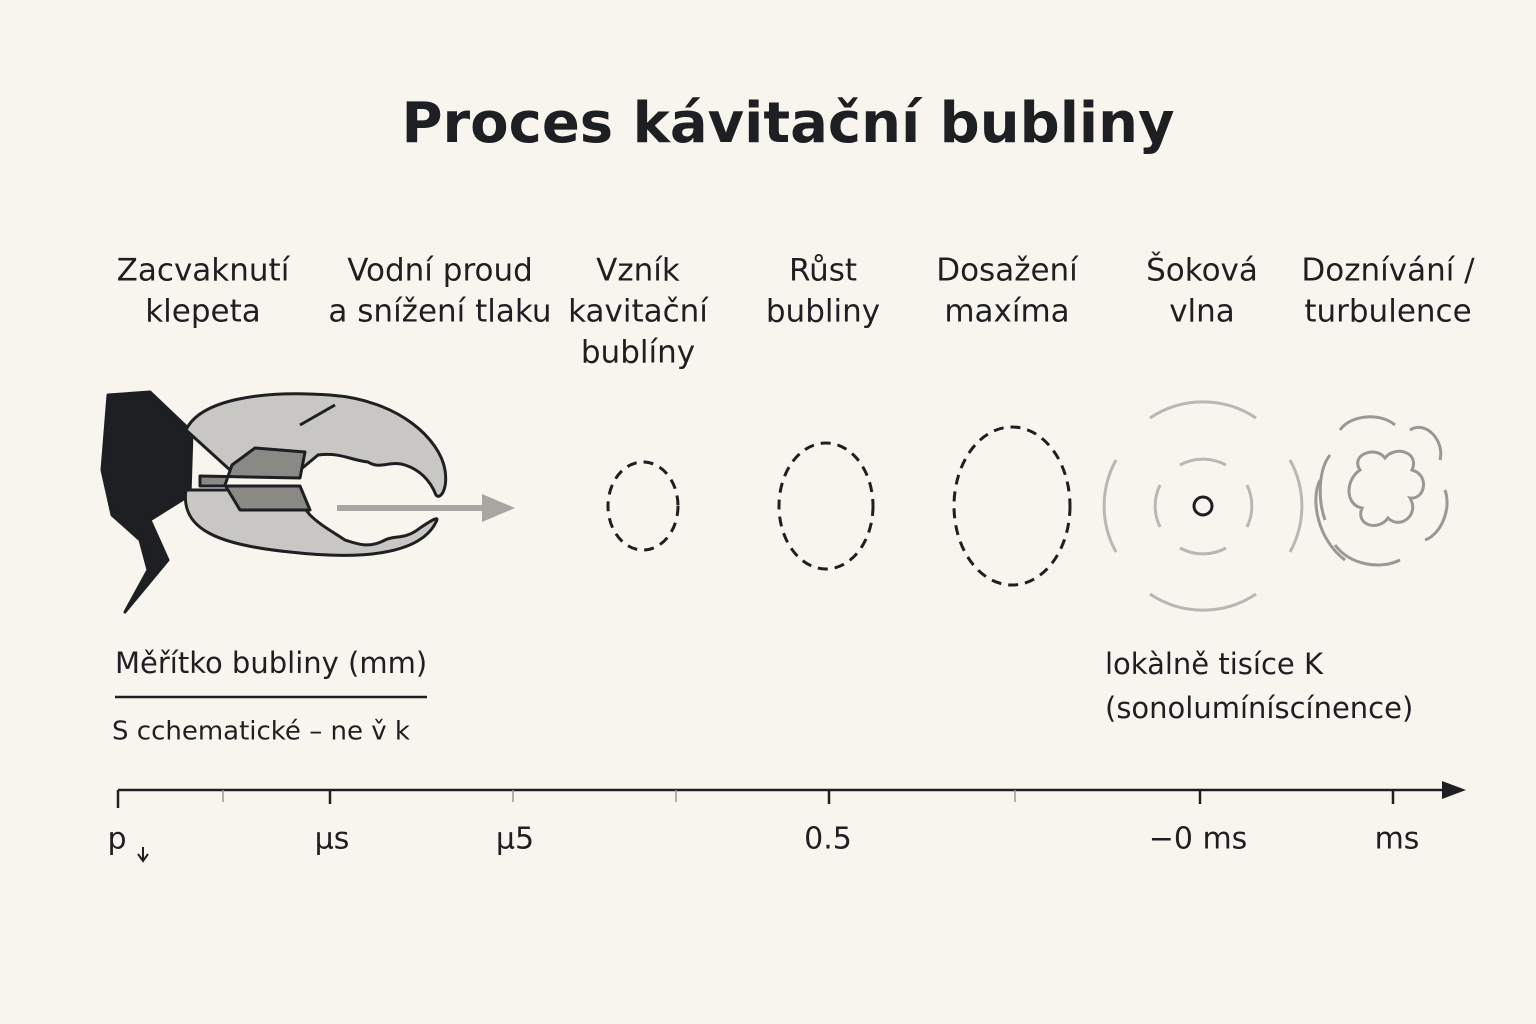 The height and width of the screenshot is (1024, 1536). I want to click on axis-label: p, so click(116, 839).